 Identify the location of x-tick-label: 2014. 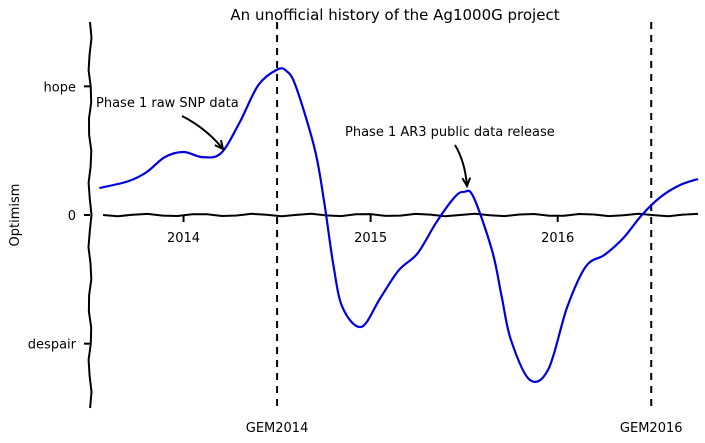
(183, 238).